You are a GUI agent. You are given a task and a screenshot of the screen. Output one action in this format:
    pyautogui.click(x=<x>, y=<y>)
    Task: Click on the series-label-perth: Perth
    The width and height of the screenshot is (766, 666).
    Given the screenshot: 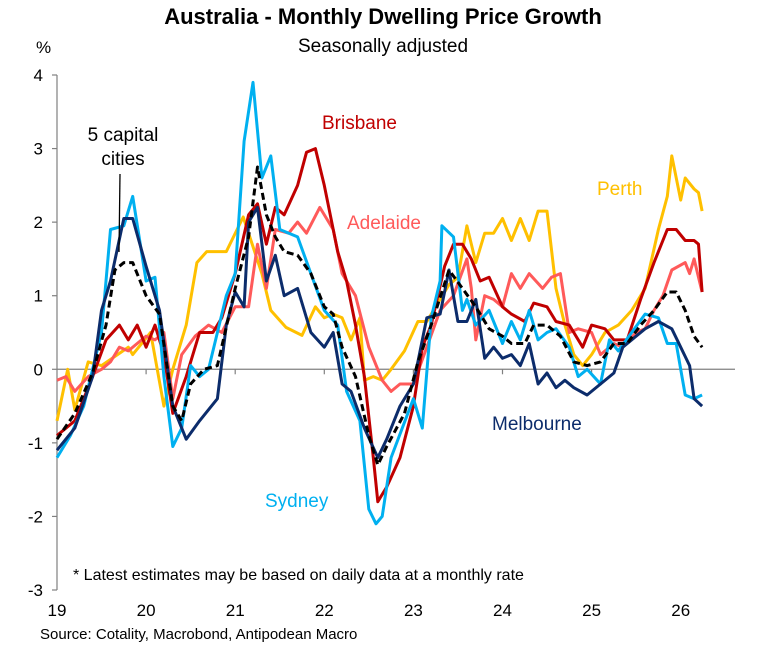 What is the action you would take?
    pyautogui.click(x=619, y=189)
    